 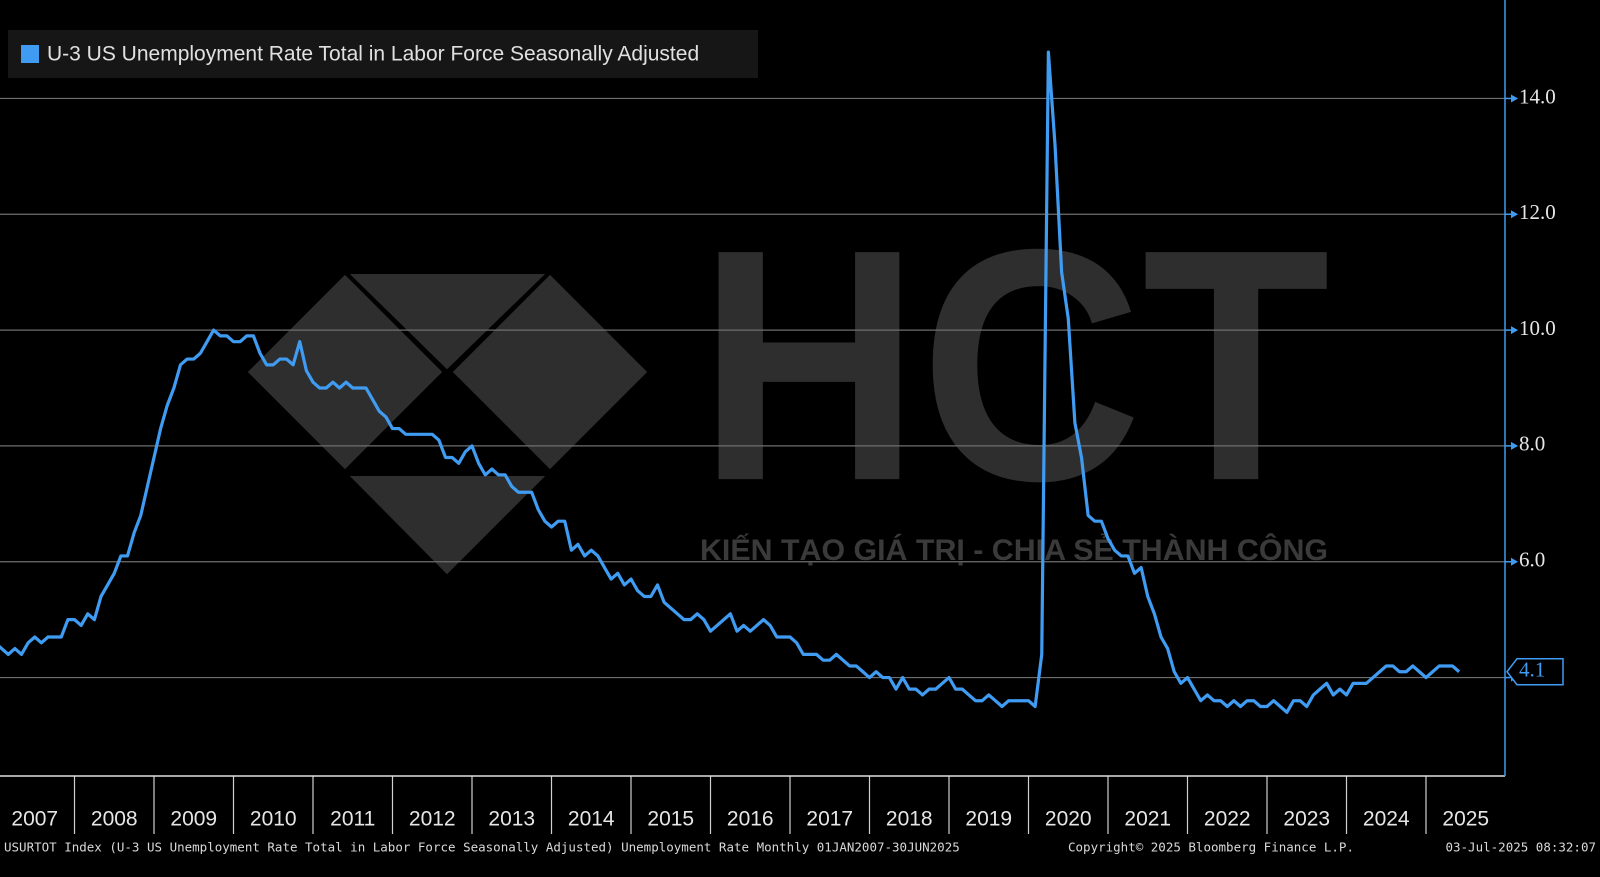 I want to click on watermark-logo, so click(x=447, y=424).